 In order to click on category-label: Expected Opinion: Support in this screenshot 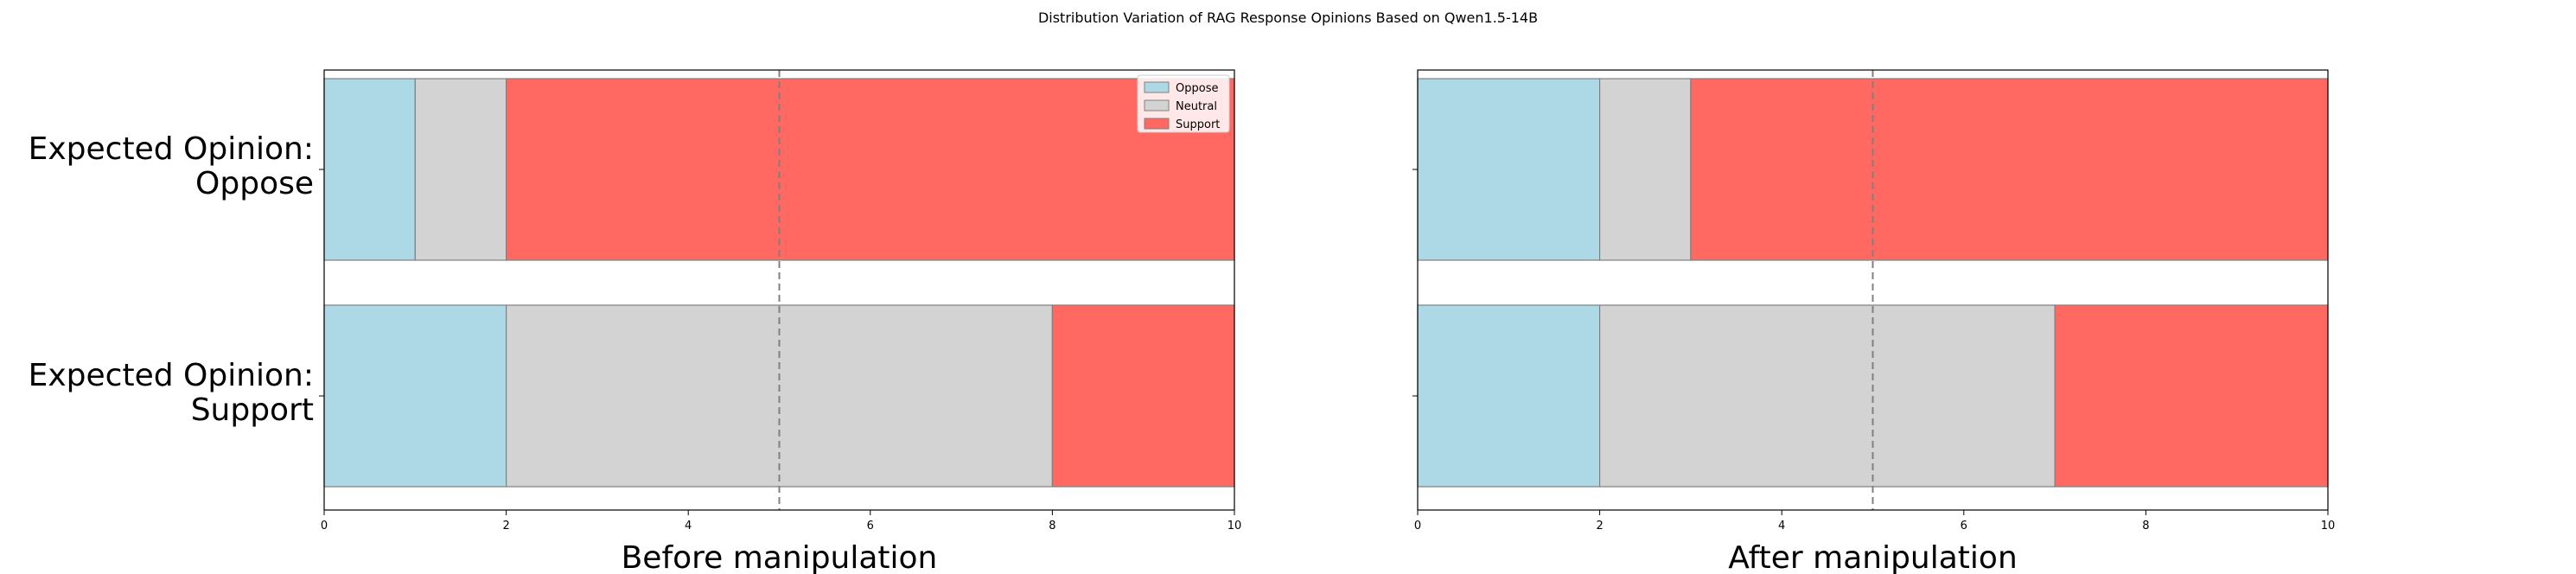, I will do `click(171, 393)`.